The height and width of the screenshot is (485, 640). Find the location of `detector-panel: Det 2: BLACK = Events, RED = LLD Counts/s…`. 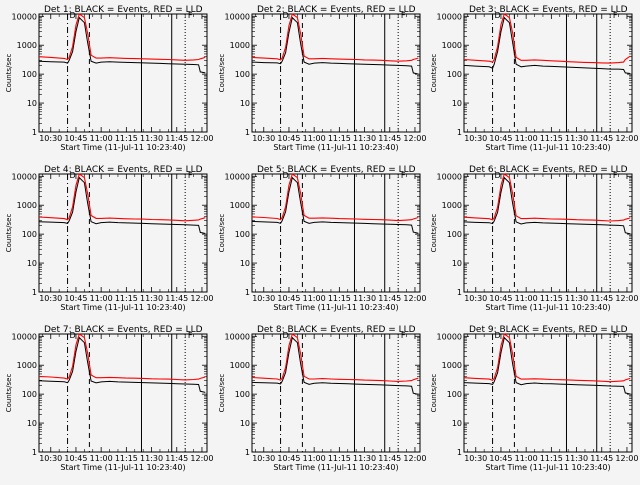

detector-panel: Det 2: BLACK = Events, RED = LLD Counts/s… is located at coordinates (322, 78).